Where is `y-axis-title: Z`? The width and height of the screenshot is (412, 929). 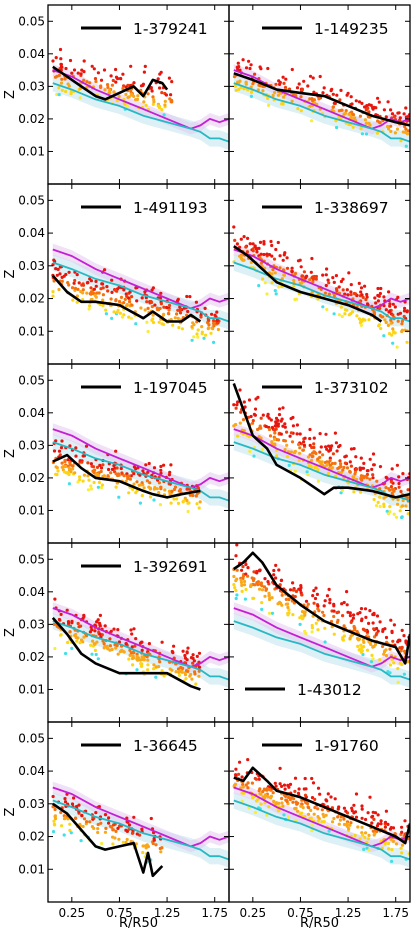
y-axis-title: Z is located at coordinates (10, 94).